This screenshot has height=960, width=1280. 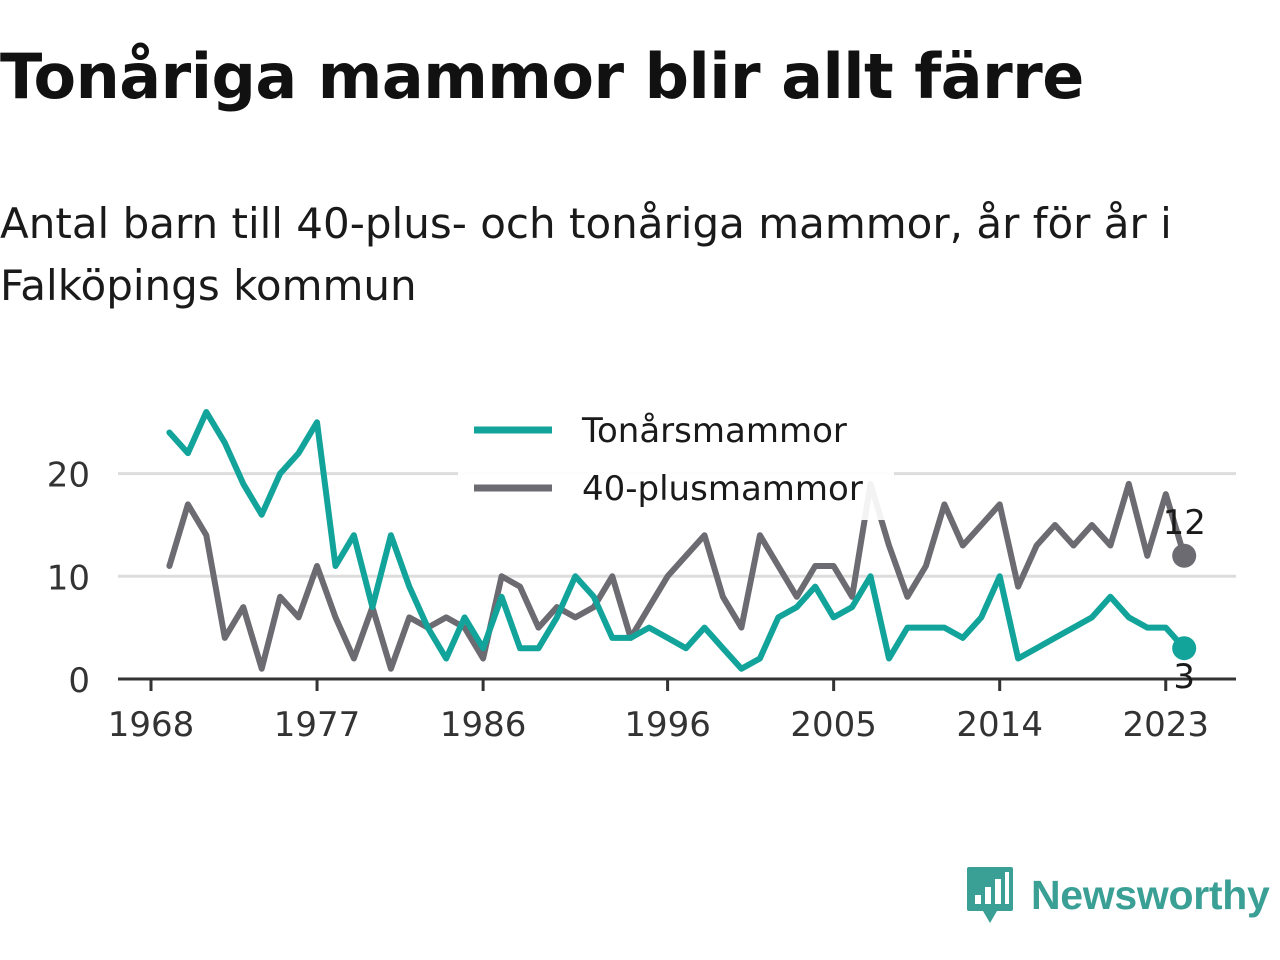 I want to click on x-axis: 1968 1977 1986 1996 2005 2014 2023, so click(x=672, y=711).